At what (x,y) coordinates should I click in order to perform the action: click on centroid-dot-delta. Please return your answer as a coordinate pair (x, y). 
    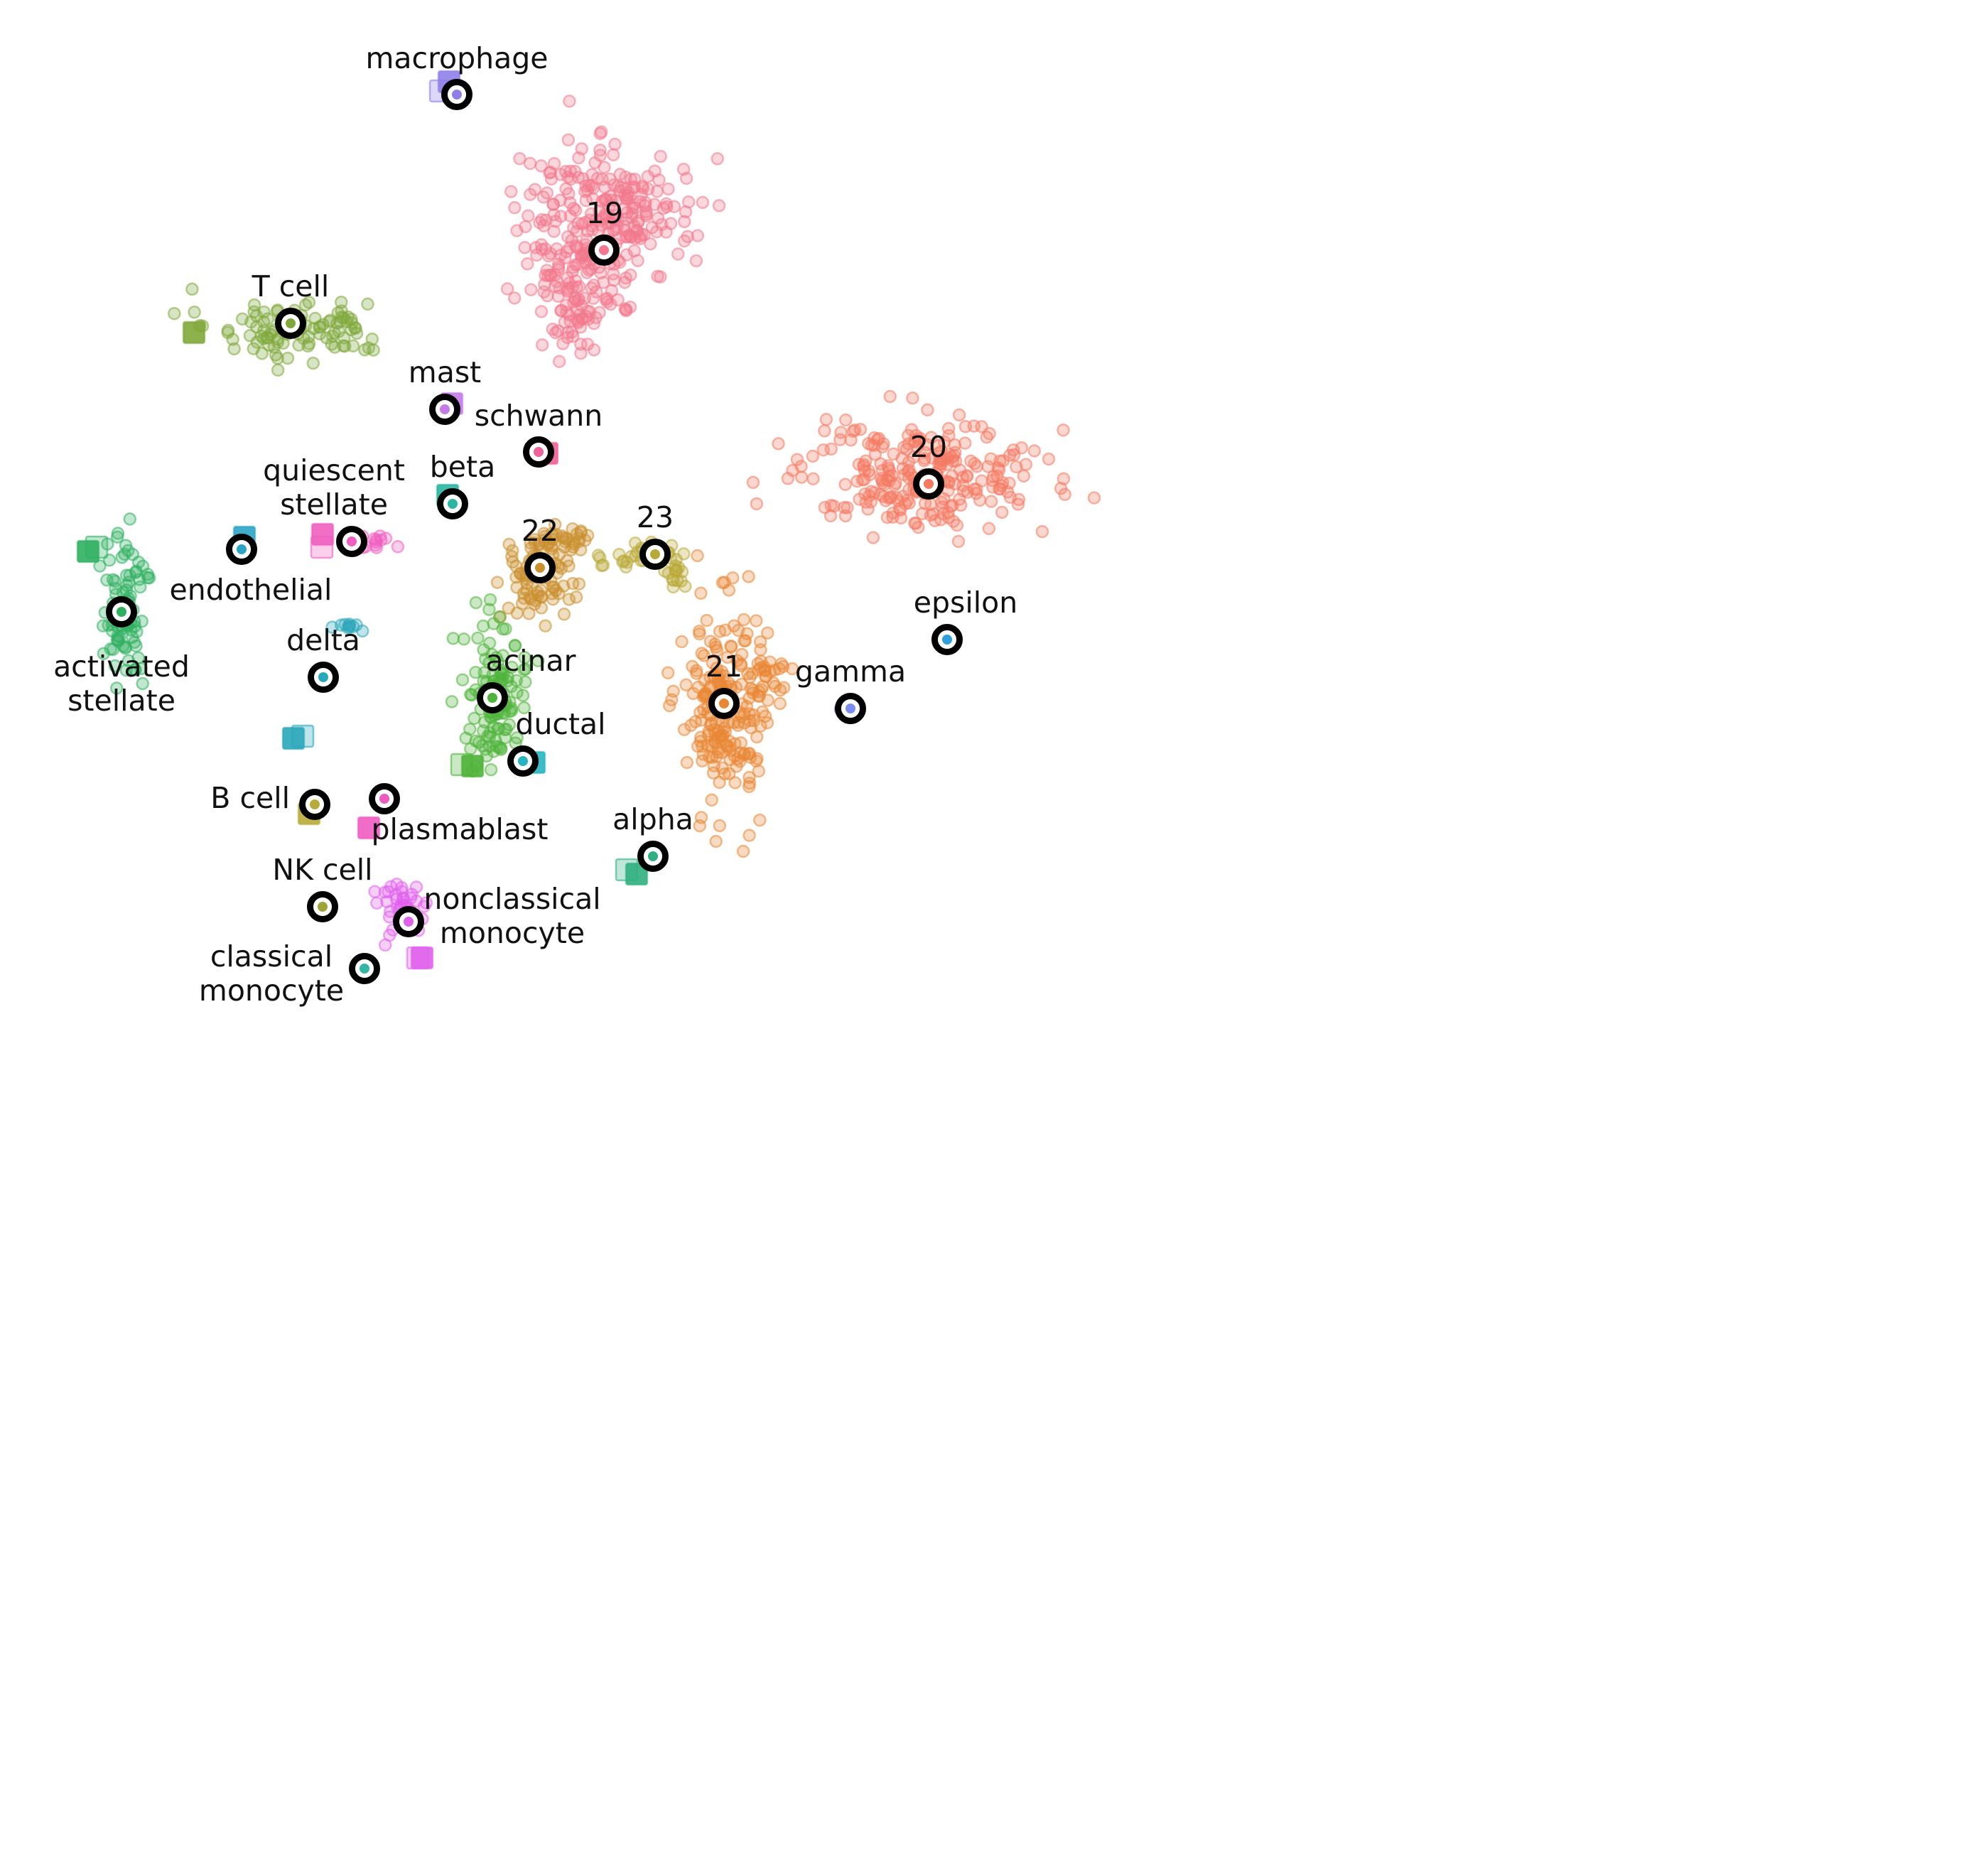
    Looking at the image, I should click on (323, 677).